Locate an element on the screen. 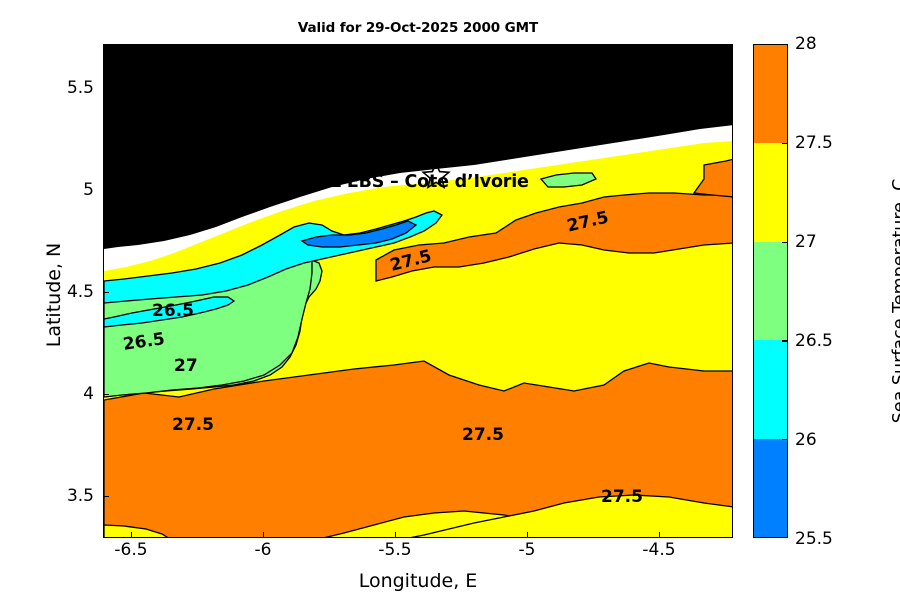  band-fill-26-26p5-lower is located at coordinates (170, 312).